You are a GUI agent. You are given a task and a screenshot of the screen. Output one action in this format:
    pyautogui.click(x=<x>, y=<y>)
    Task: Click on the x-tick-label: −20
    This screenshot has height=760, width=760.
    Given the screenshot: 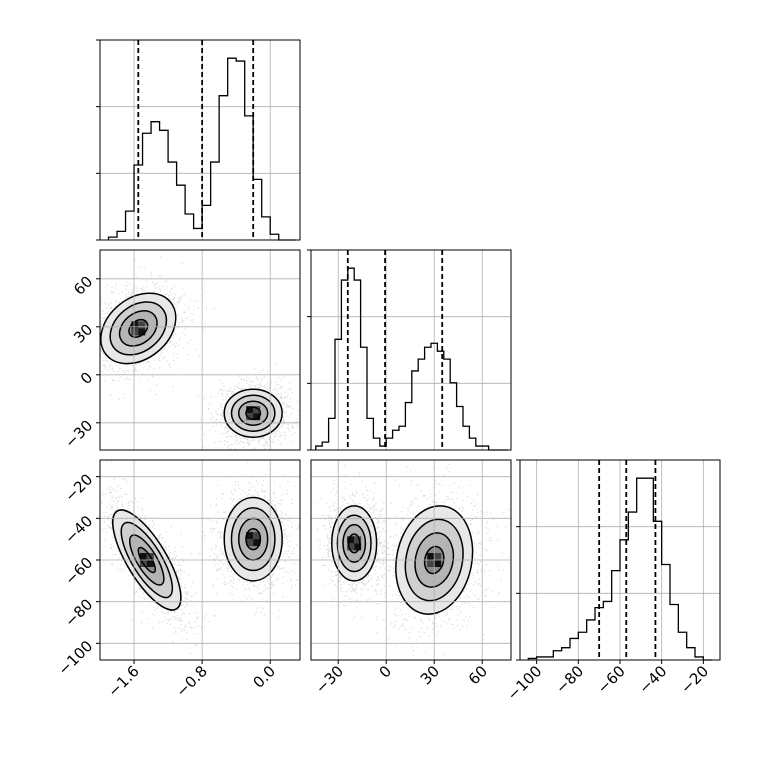 What is the action you would take?
    pyautogui.click(x=694, y=679)
    